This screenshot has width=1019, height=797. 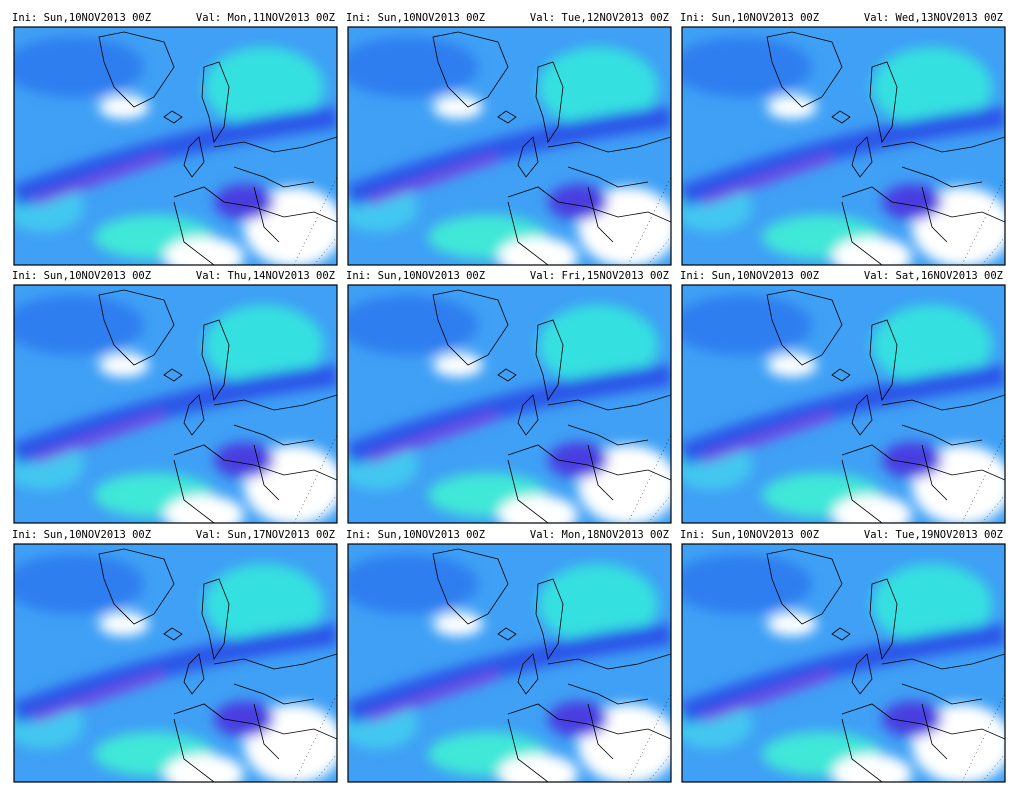 What do you see at coordinates (933, 535) in the screenshot?
I see `valid-time: Val: Tue,19NOV2013 00Z` at bounding box center [933, 535].